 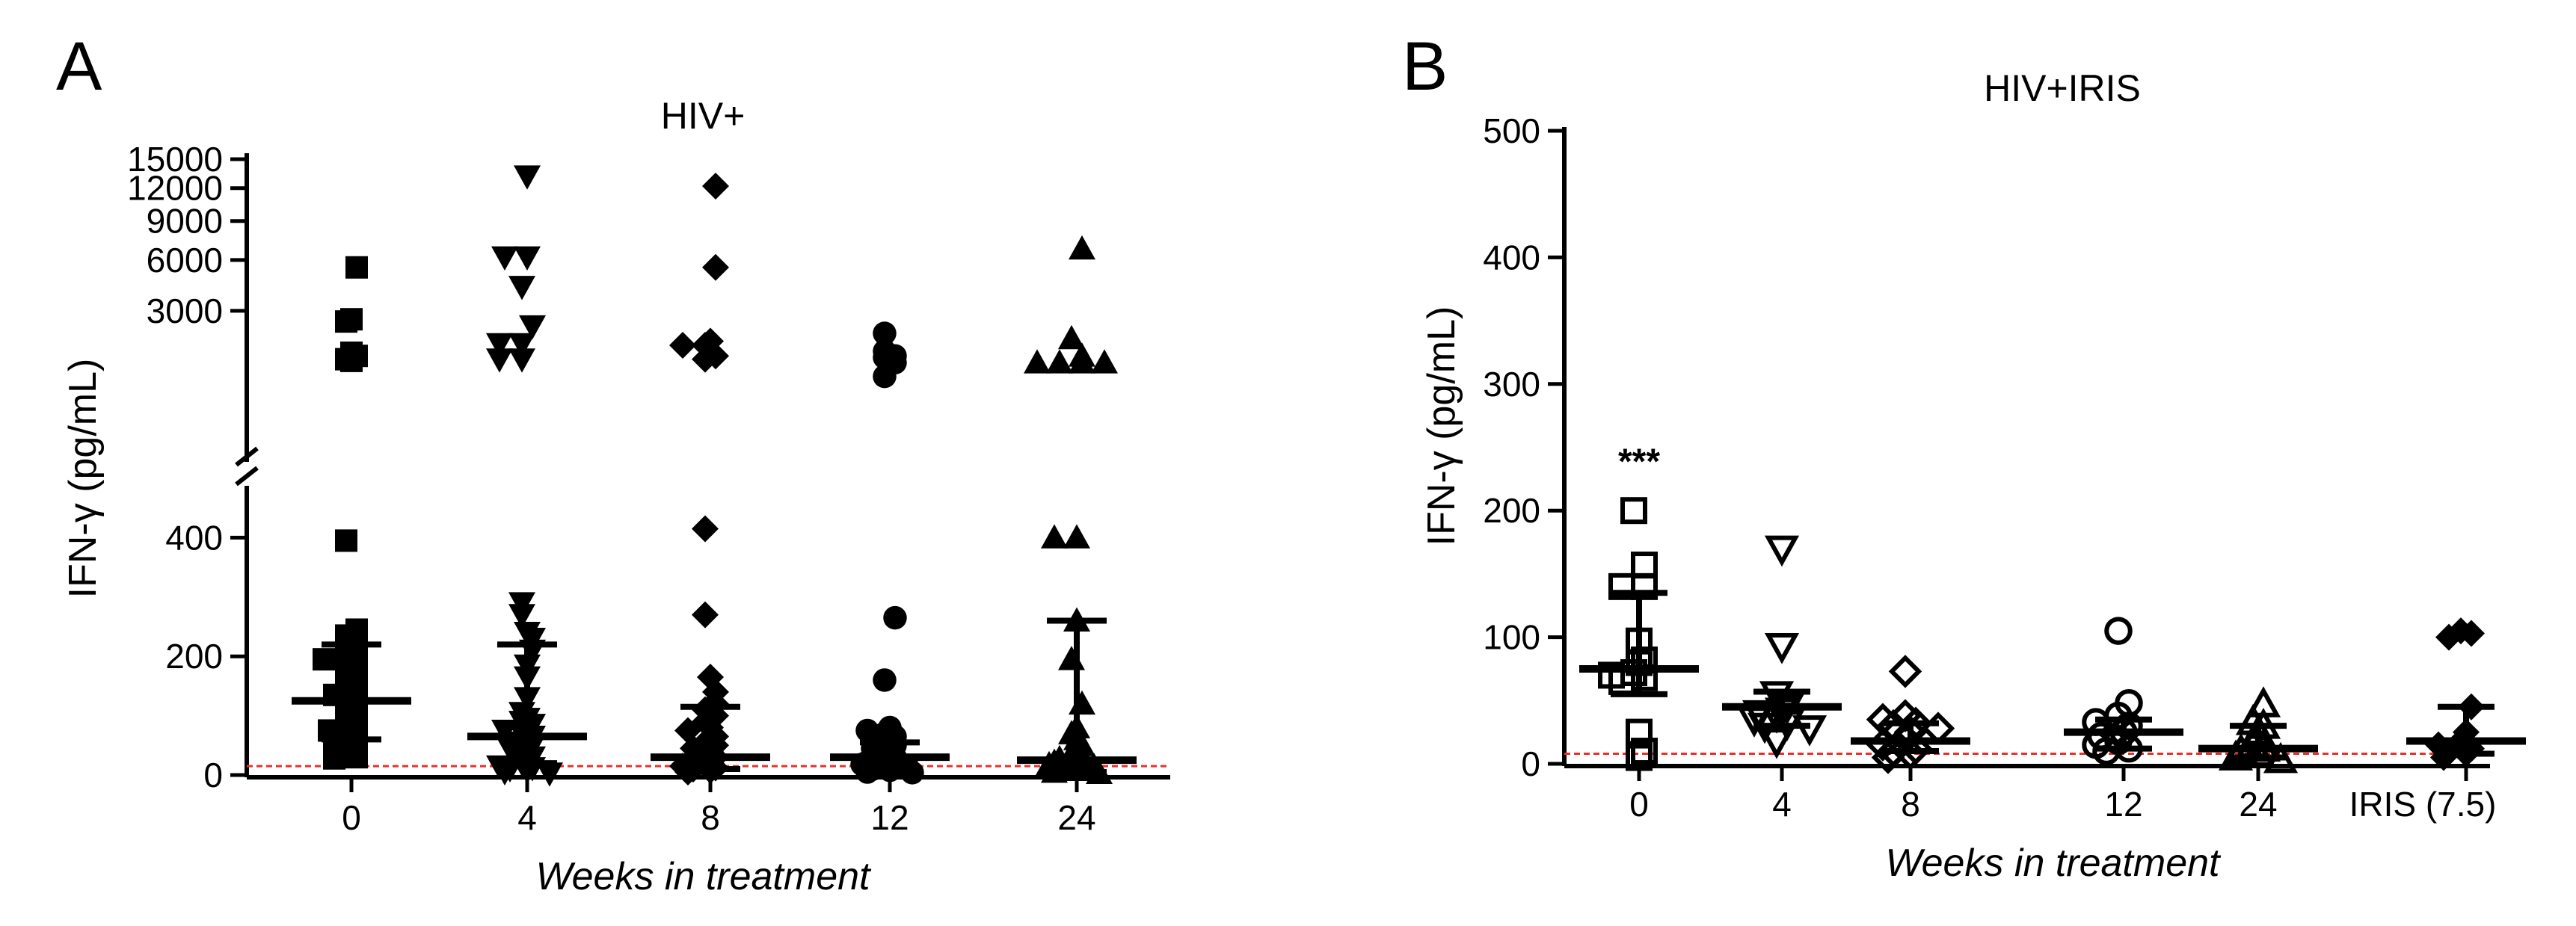 What do you see at coordinates (83, 479) in the screenshot?
I see `panel-a-y-axis-label: IFN-γ (pg/mL)` at bounding box center [83, 479].